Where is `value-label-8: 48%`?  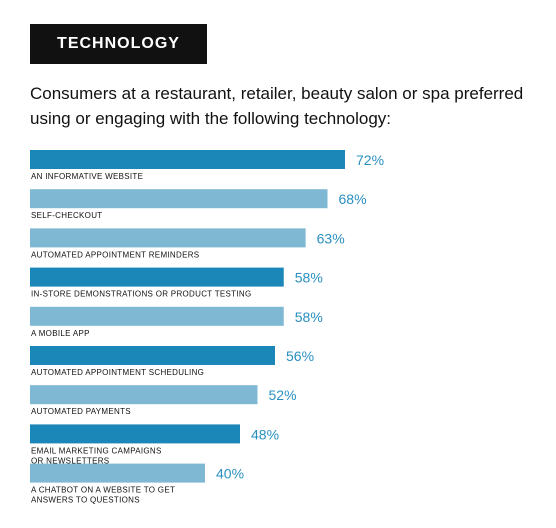 value-label-8: 48% is located at coordinates (265, 434).